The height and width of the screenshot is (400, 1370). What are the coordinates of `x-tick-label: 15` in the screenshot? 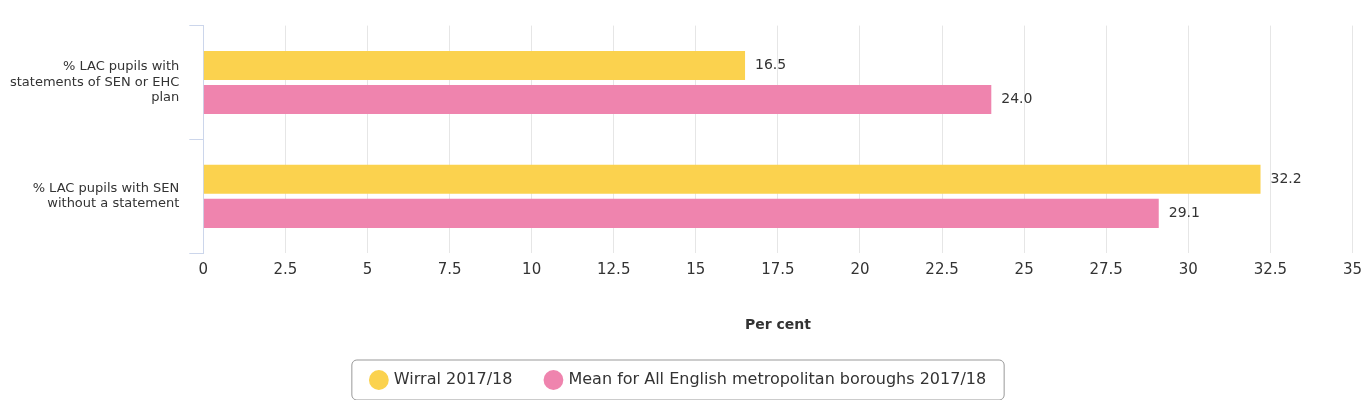 It's located at (696, 269).